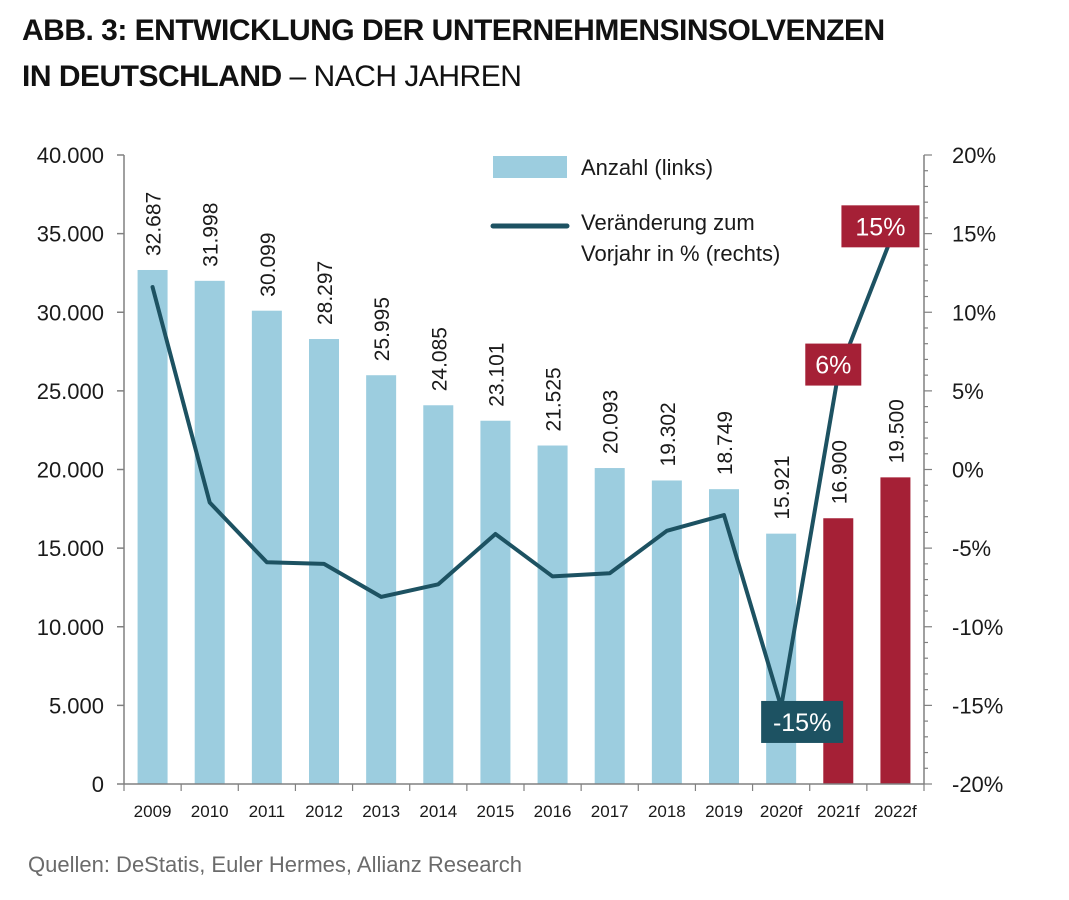  I want to click on callout-label-2021f: 6%, so click(833, 366).